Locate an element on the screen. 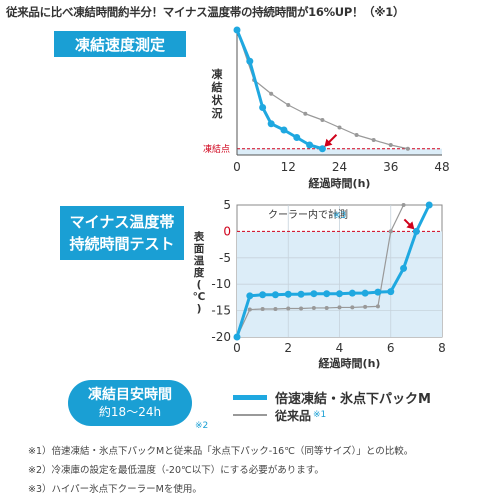  y-axis-label-char: 温 is located at coordinates (199, 260).